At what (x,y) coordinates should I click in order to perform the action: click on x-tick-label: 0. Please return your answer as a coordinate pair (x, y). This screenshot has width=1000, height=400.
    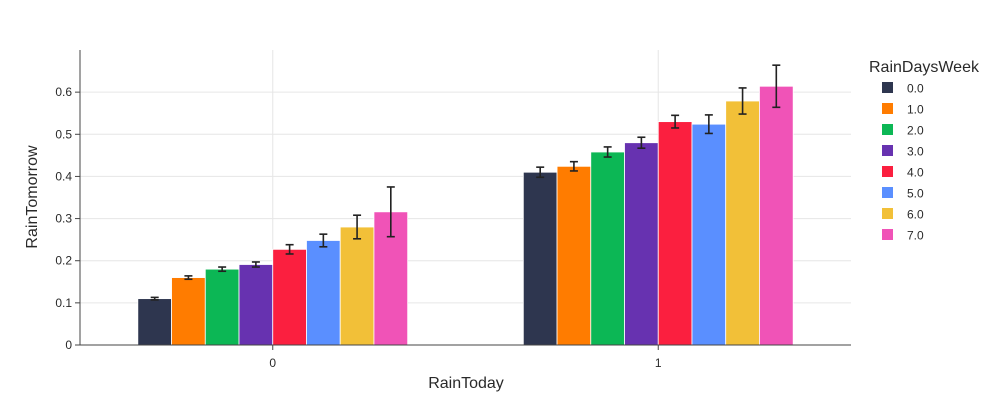
    Looking at the image, I should click on (272, 363).